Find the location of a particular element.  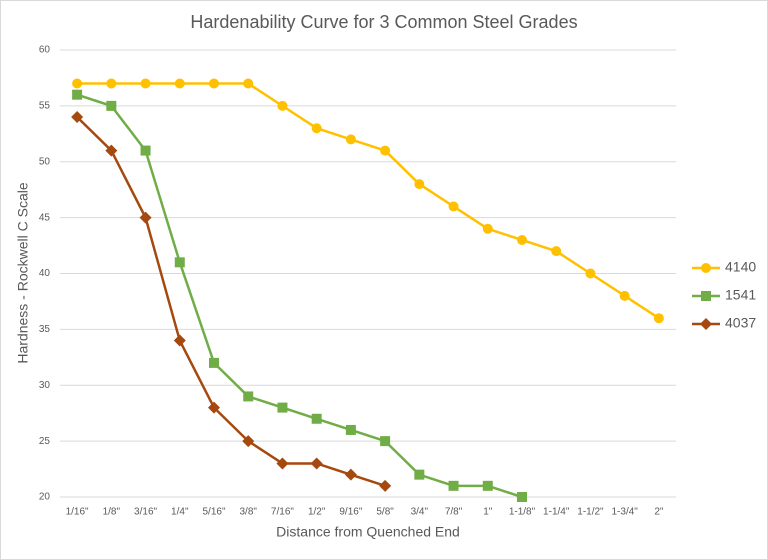

y-tick-label: 30 is located at coordinates (45, 385).